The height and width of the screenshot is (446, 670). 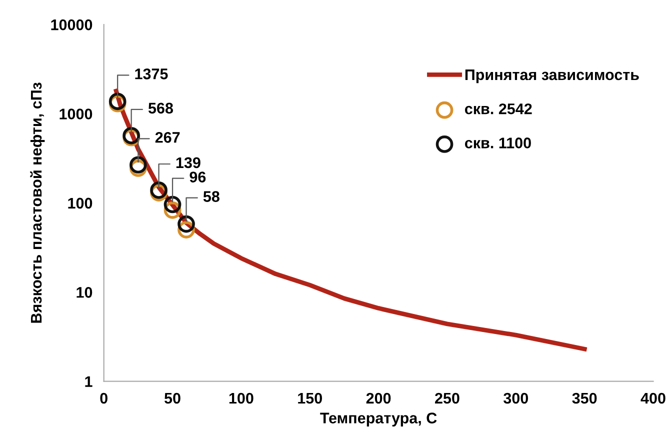 What do you see at coordinates (516, 398) in the screenshot?
I see `x-tick-label: 300` at bounding box center [516, 398].